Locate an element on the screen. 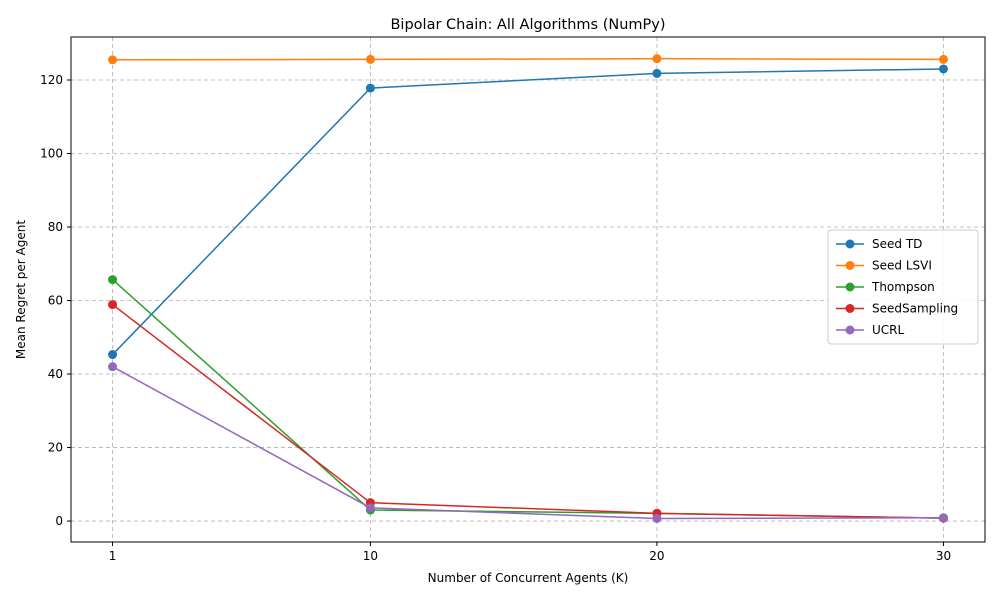  x-tick-label: 1 is located at coordinates (113, 556).